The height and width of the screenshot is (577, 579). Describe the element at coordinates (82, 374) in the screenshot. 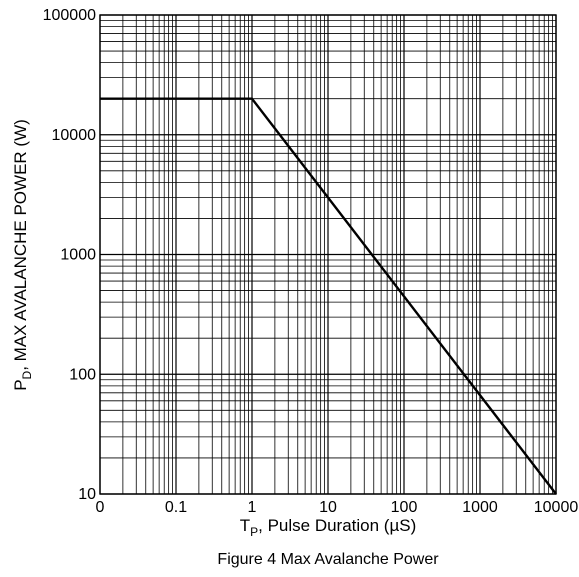

I see `y-tick-label: 100` at that location.